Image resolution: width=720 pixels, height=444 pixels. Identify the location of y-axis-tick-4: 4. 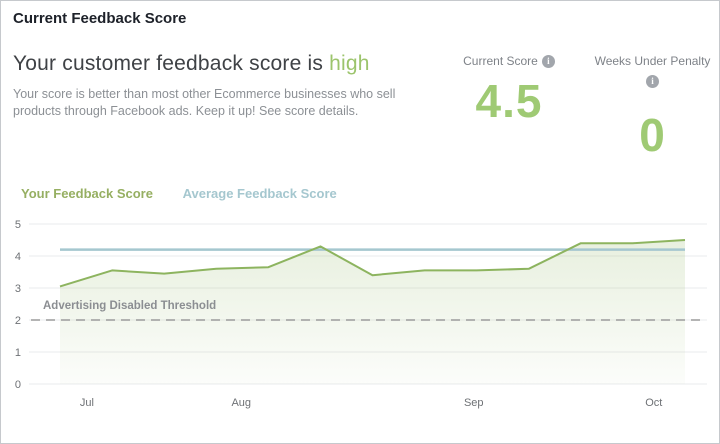
(18, 257).